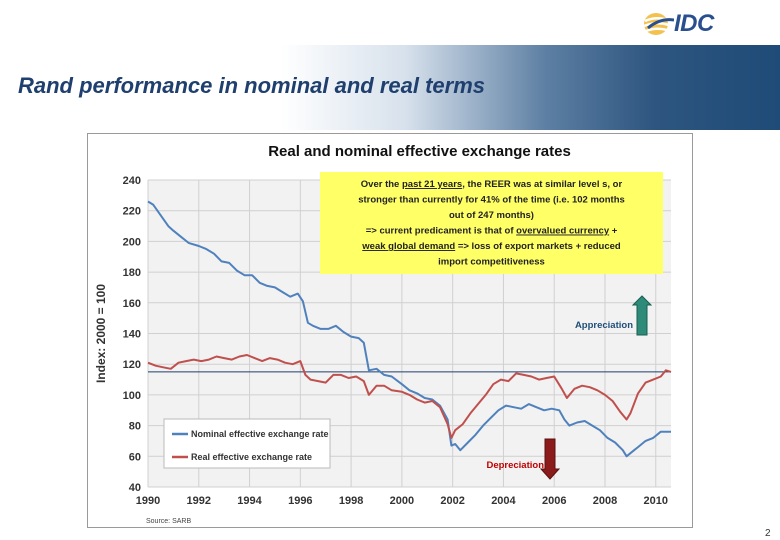 The width and height of the screenshot is (780, 540). I want to click on x-tick-label: 2008, so click(605, 501).